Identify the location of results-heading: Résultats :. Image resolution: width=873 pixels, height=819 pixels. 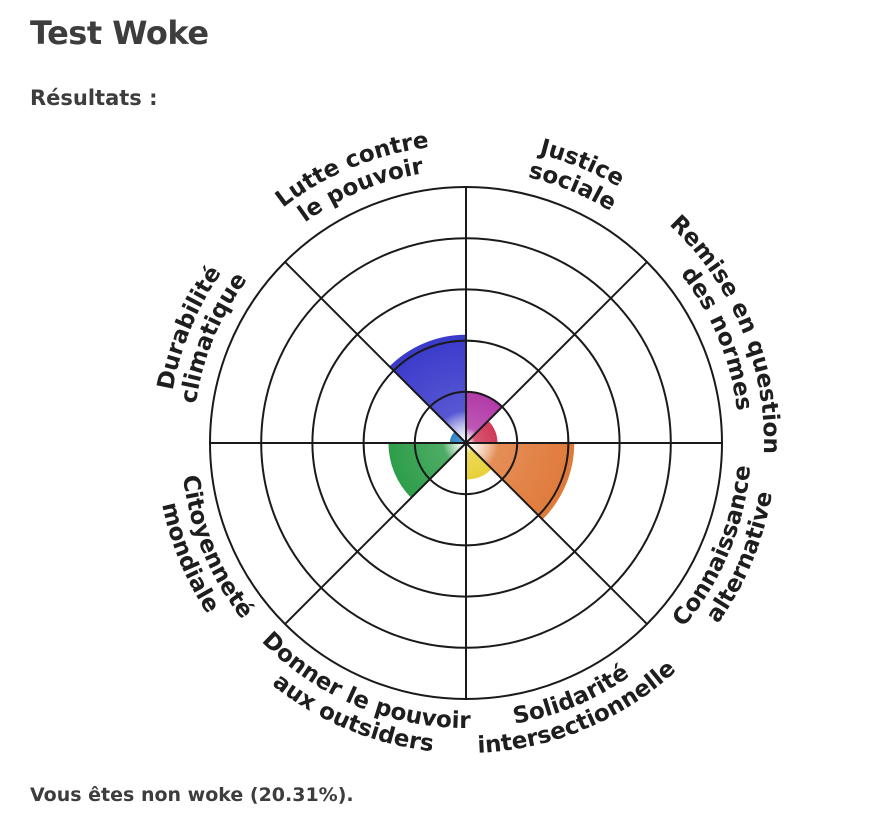
(94, 98).